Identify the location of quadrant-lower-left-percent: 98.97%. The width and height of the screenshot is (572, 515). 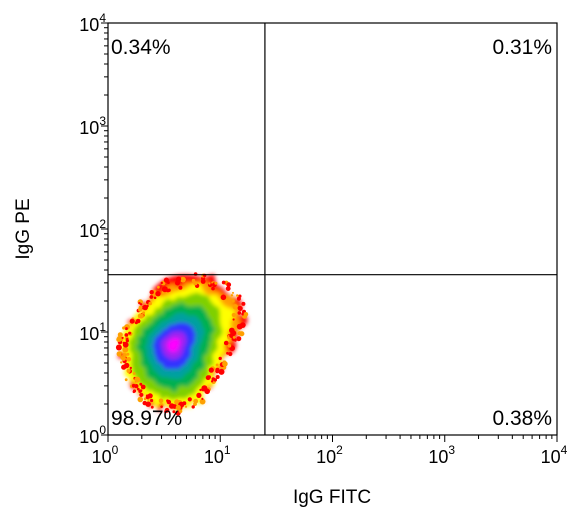
(146, 418).